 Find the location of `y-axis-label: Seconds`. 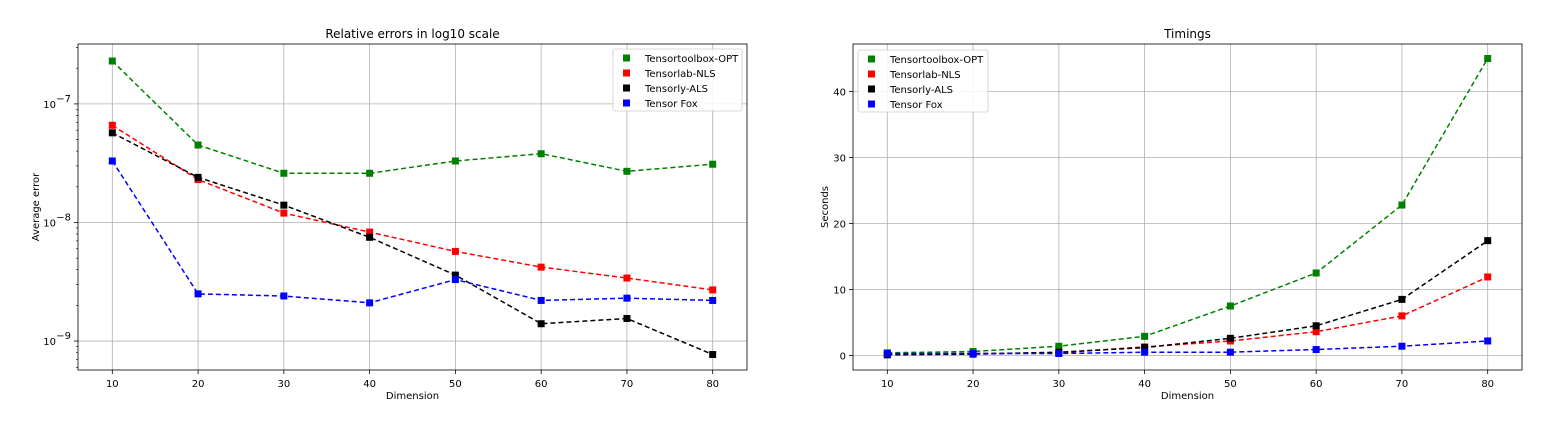

y-axis-label: Seconds is located at coordinates (825, 207).